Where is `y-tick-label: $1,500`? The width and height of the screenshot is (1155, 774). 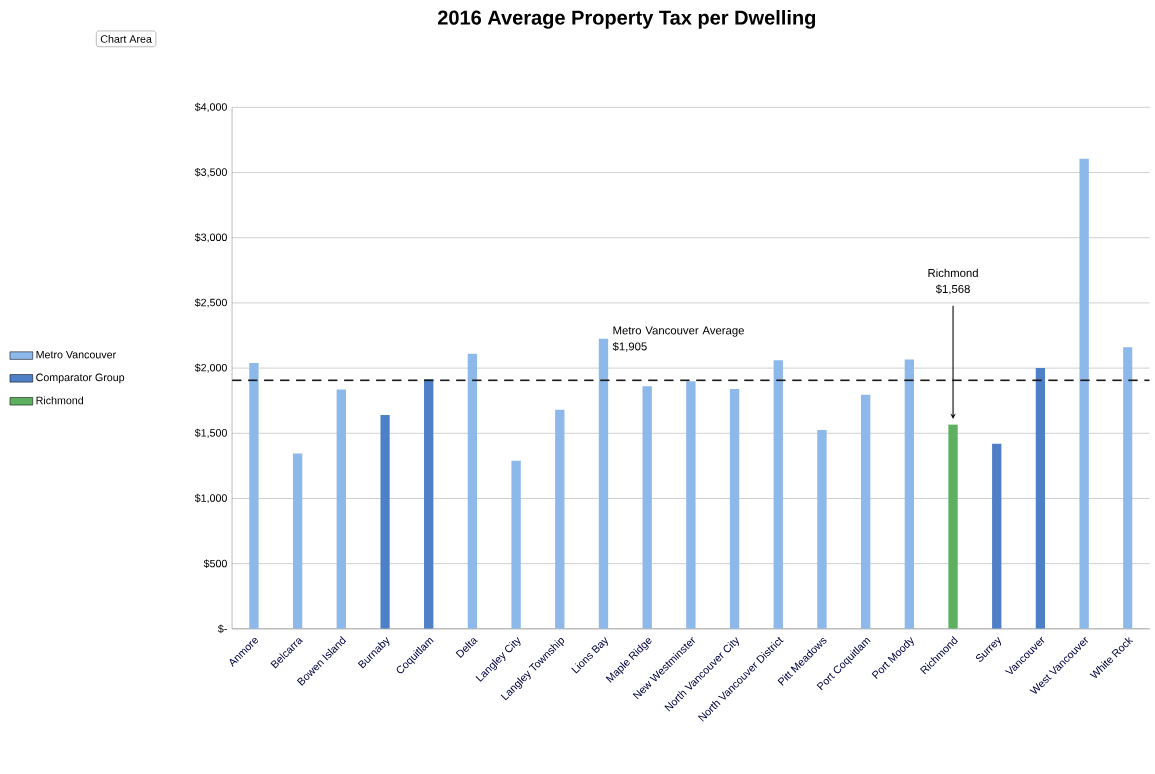
y-tick-label: $1,500 is located at coordinates (210, 433).